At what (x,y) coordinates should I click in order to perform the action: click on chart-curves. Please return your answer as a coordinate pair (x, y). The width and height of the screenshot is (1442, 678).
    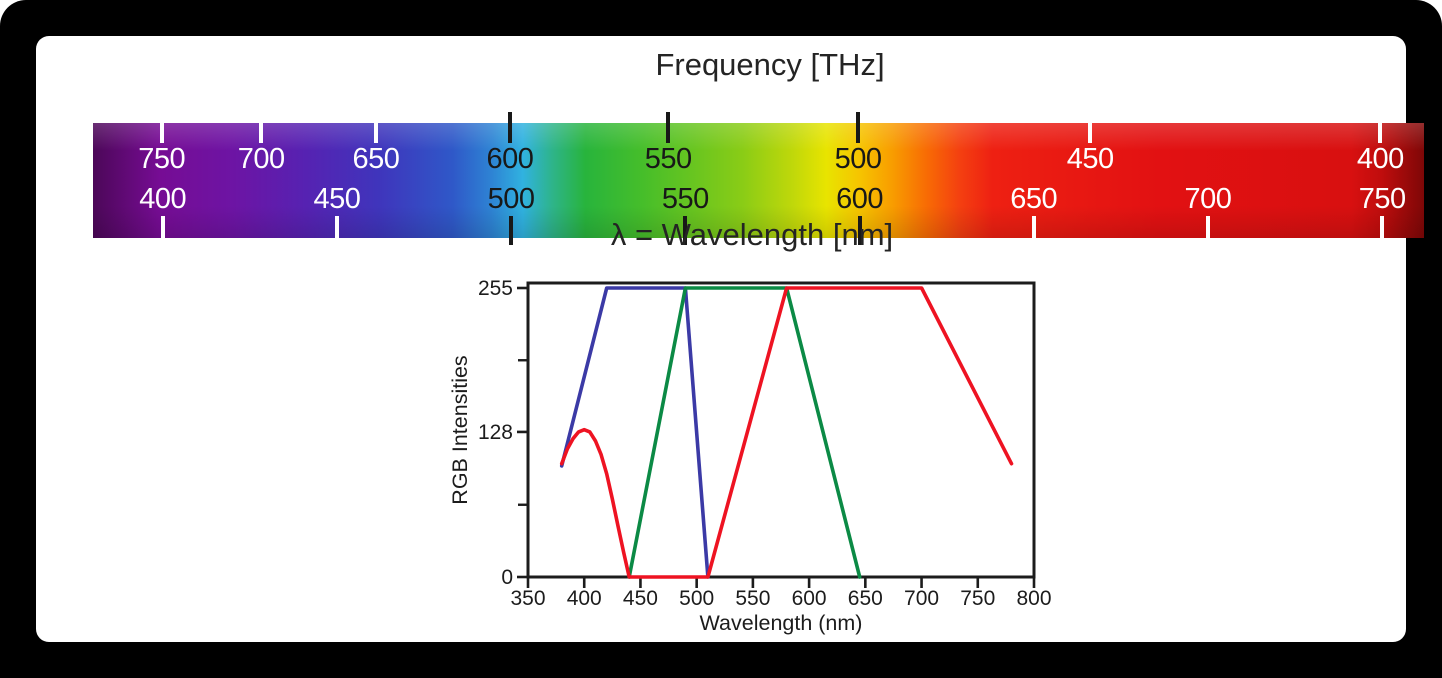
    Looking at the image, I should click on (786, 432).